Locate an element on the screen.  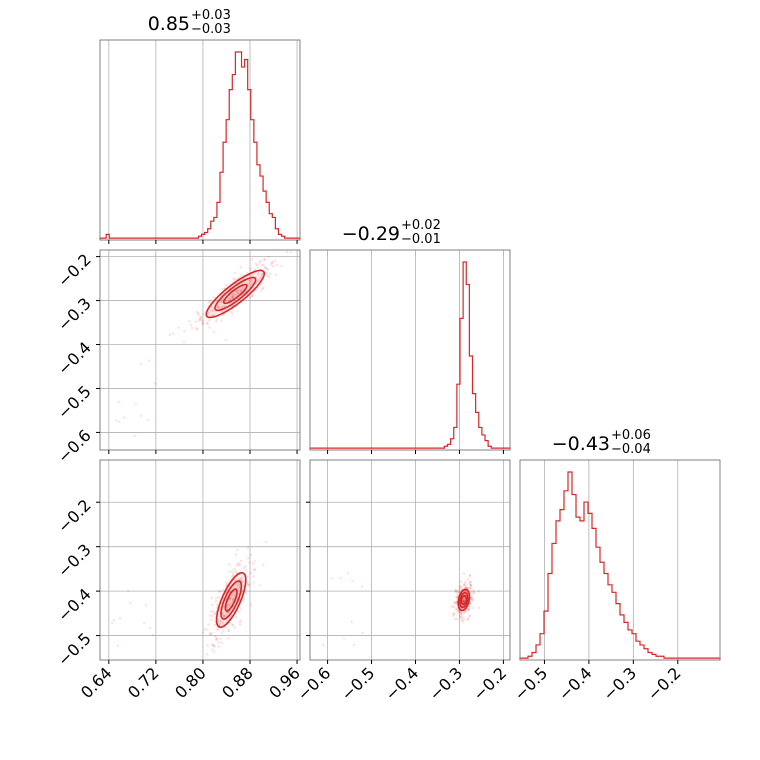
x-tick-label: 0.88 is located at coordinates (237, 682).